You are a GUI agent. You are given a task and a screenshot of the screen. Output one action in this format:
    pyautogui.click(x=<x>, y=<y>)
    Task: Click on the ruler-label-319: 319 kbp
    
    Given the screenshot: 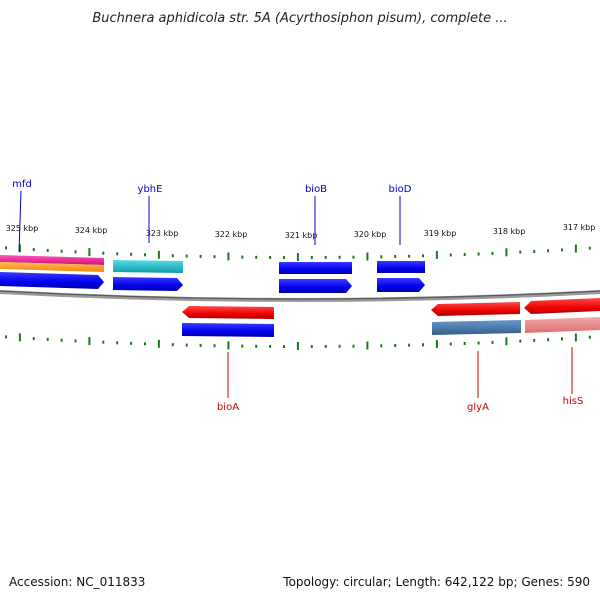 What is the action you would take?
    pyautogui.click(x=440, y=233)
    